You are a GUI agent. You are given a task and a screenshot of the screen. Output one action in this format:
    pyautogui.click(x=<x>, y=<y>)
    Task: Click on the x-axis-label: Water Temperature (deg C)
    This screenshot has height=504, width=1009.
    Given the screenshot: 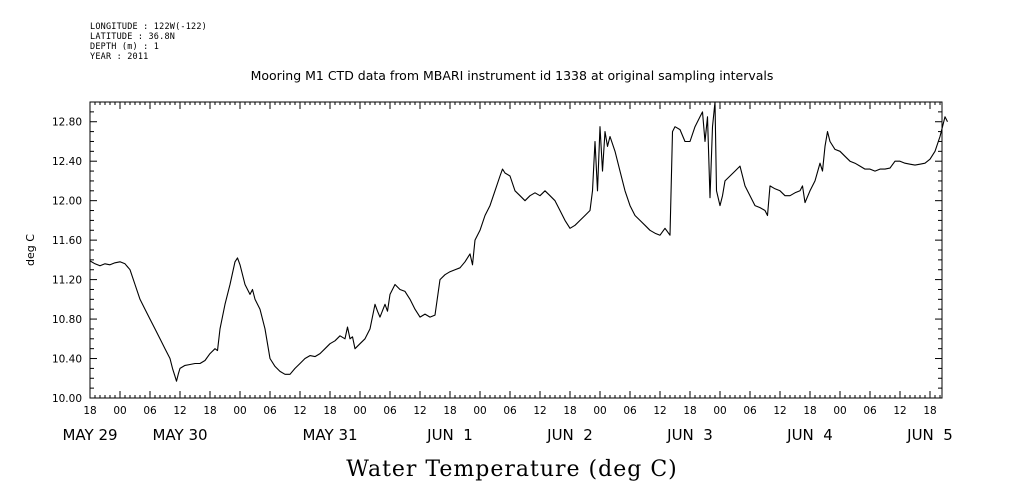 What is the action you would take?
    pyautogui.click(x=512, y=469)
    